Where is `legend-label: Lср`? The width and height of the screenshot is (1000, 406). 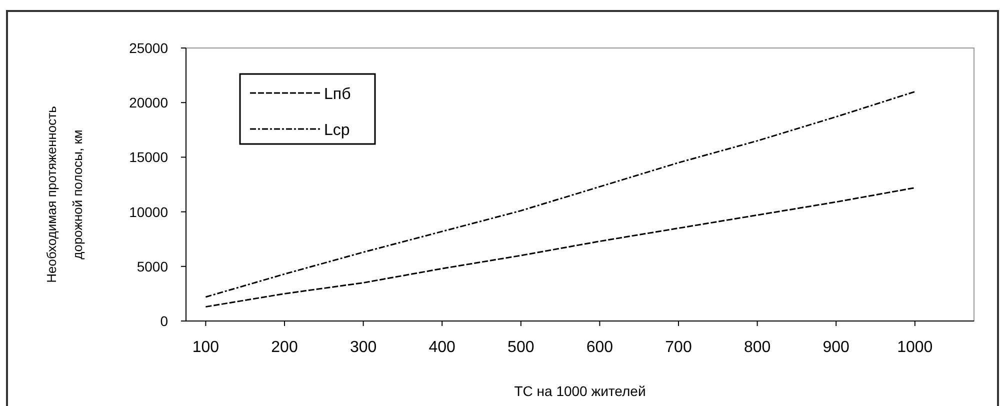
legend-label: Lср is located at coordinates (337, 130).